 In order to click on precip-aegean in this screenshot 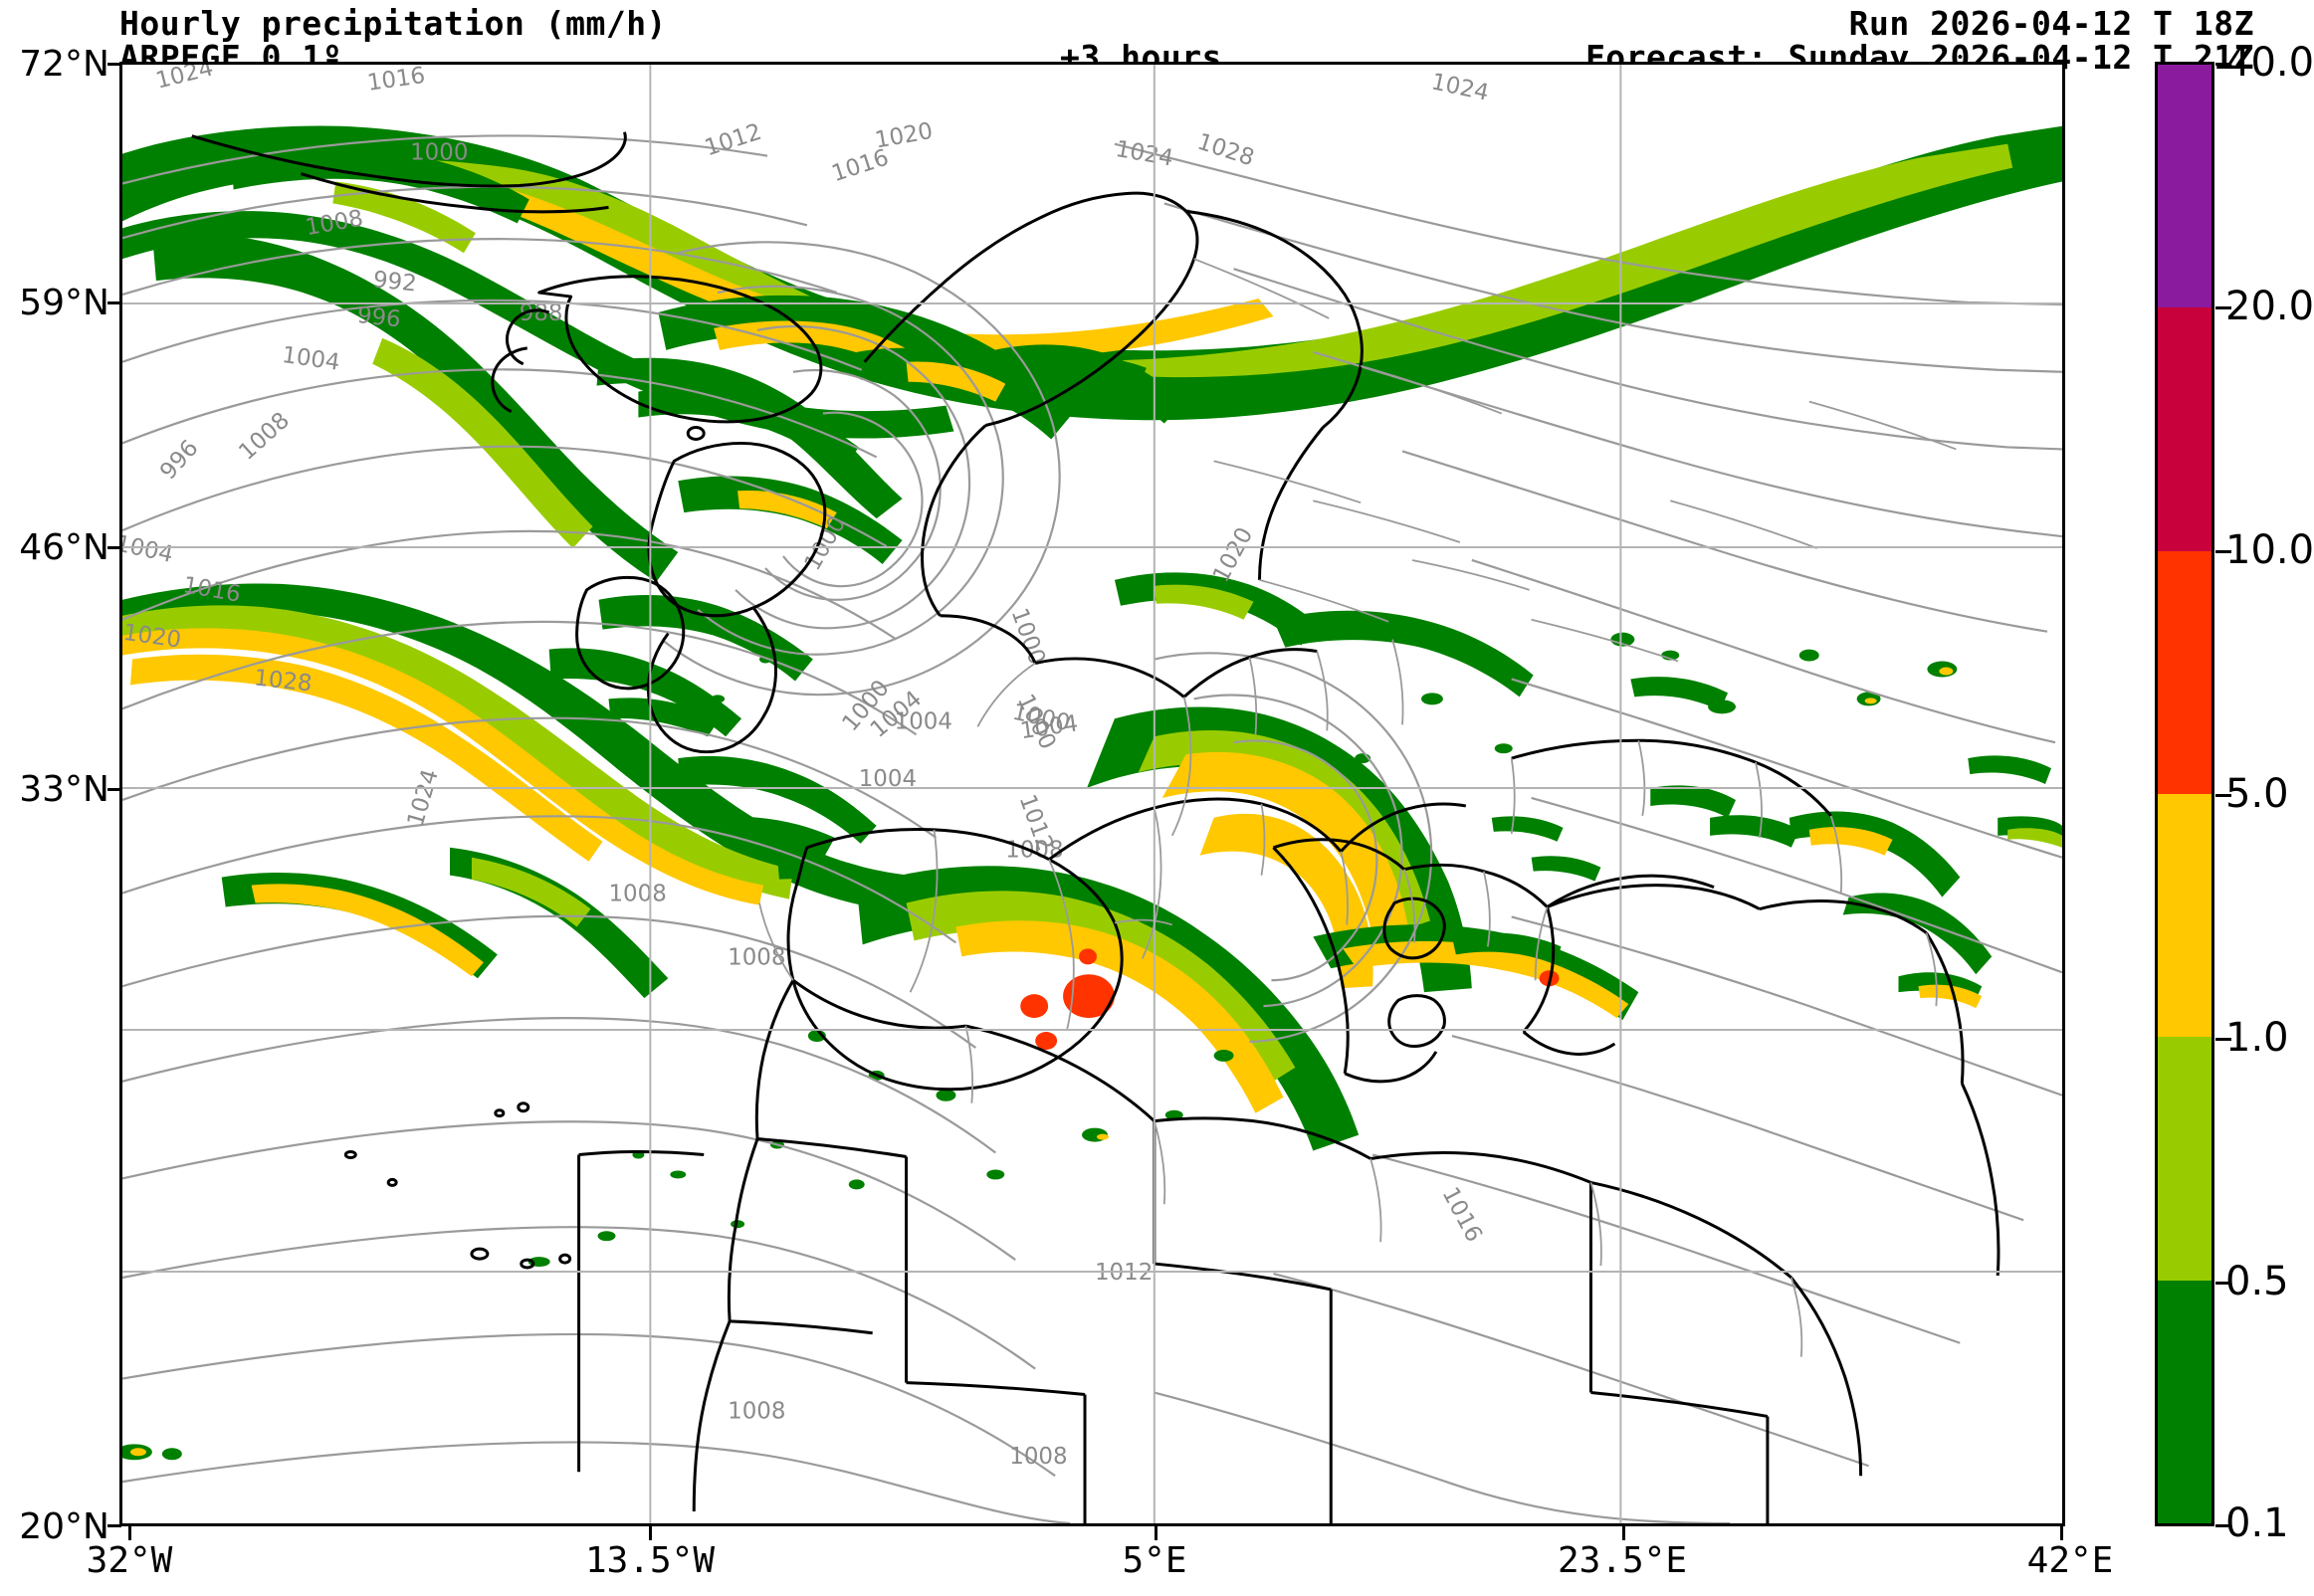, I will do `click(1527, 829)`.